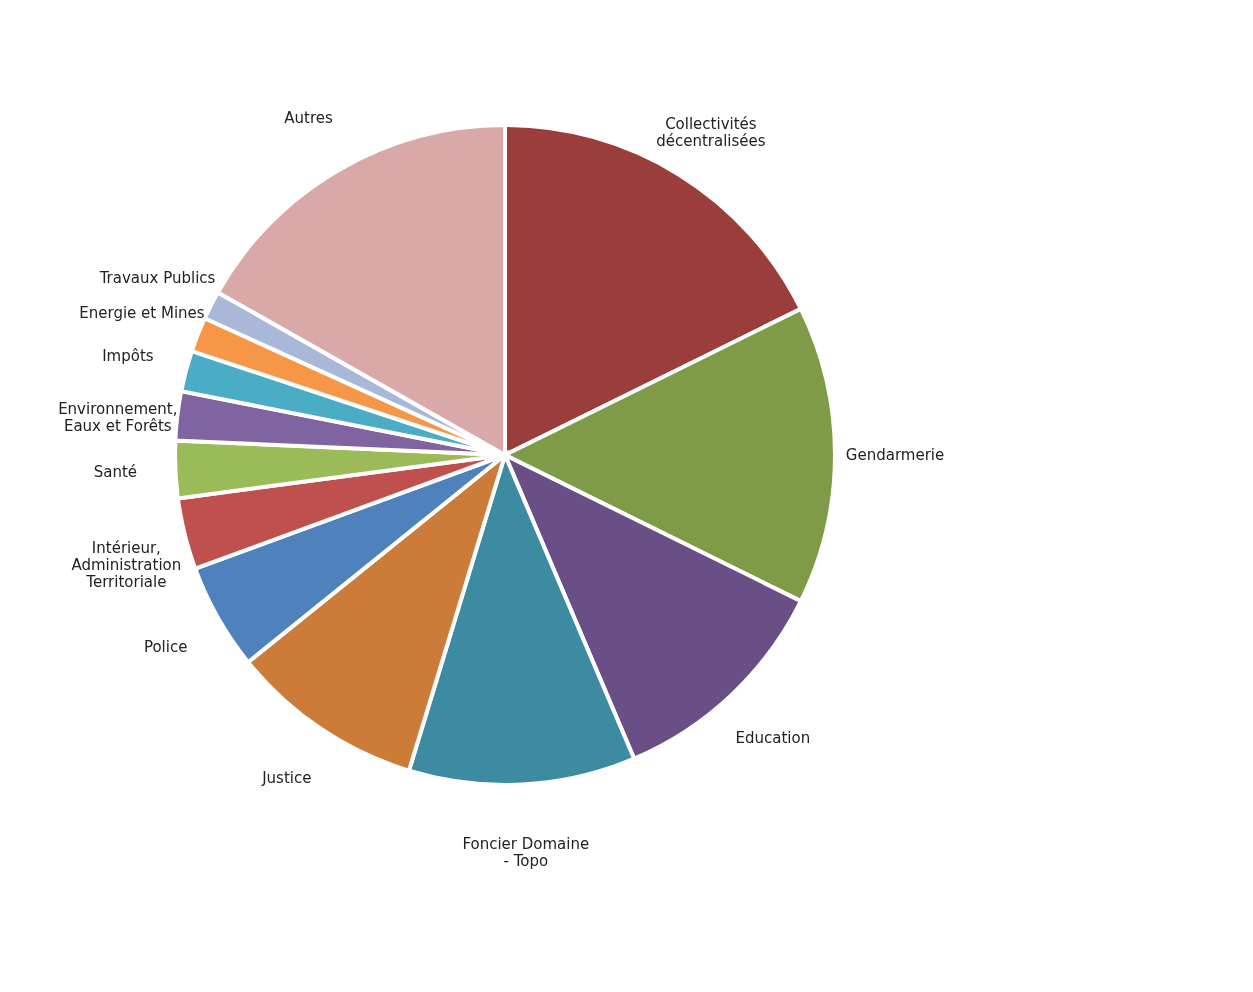 This screenshot has width=1253, height=992. I want to click on slice-label: Intérieur, Administration Territoriale, so click(126, 565).